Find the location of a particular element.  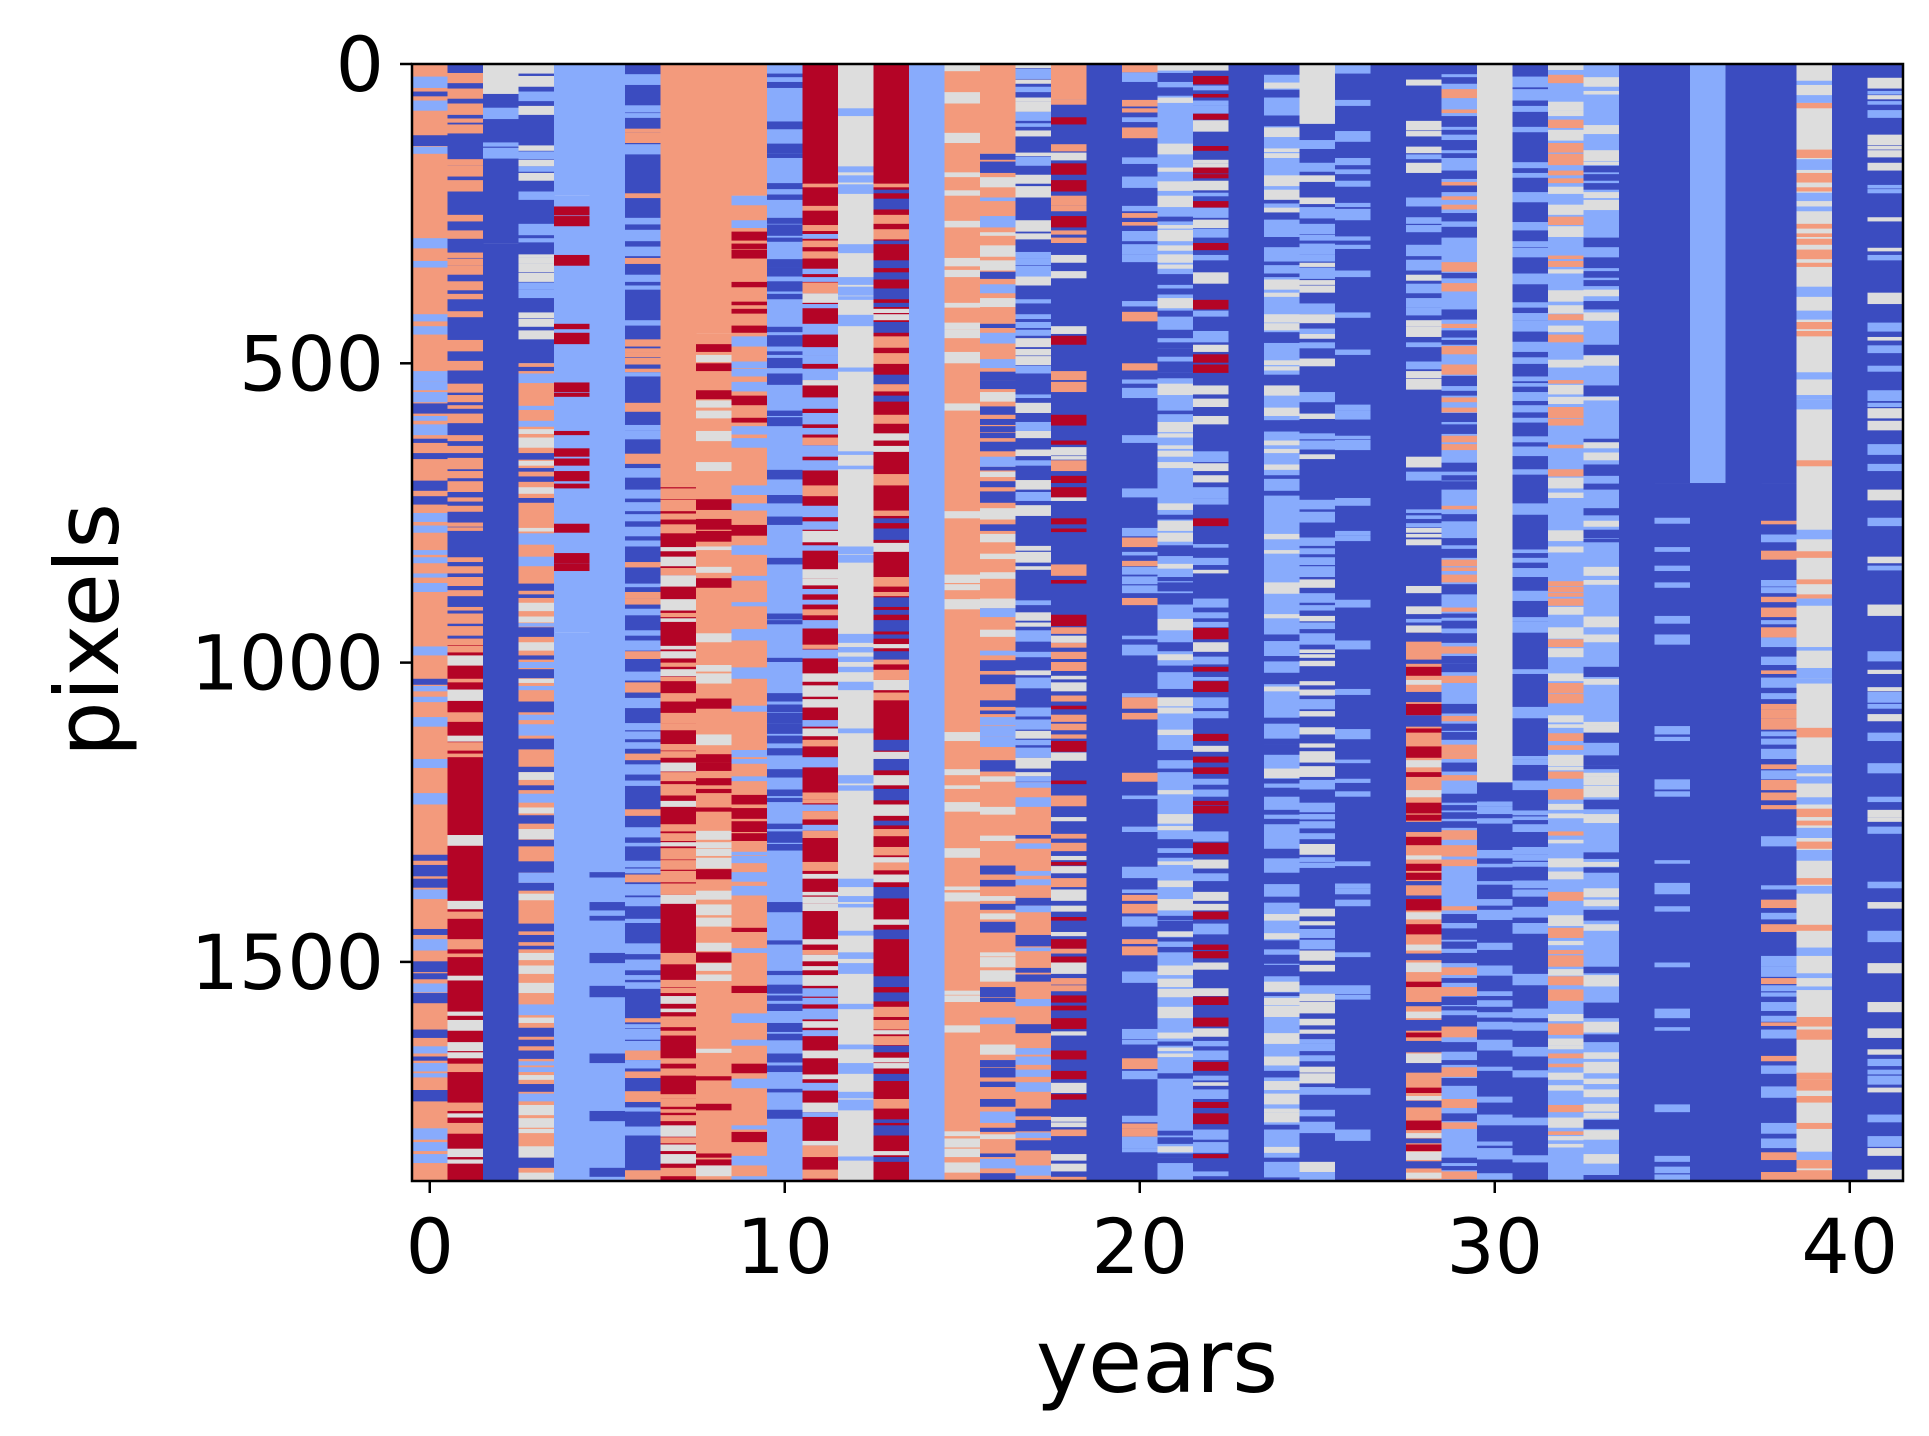

x-tick-label: 40 is located at coordinates (1849, 1246).